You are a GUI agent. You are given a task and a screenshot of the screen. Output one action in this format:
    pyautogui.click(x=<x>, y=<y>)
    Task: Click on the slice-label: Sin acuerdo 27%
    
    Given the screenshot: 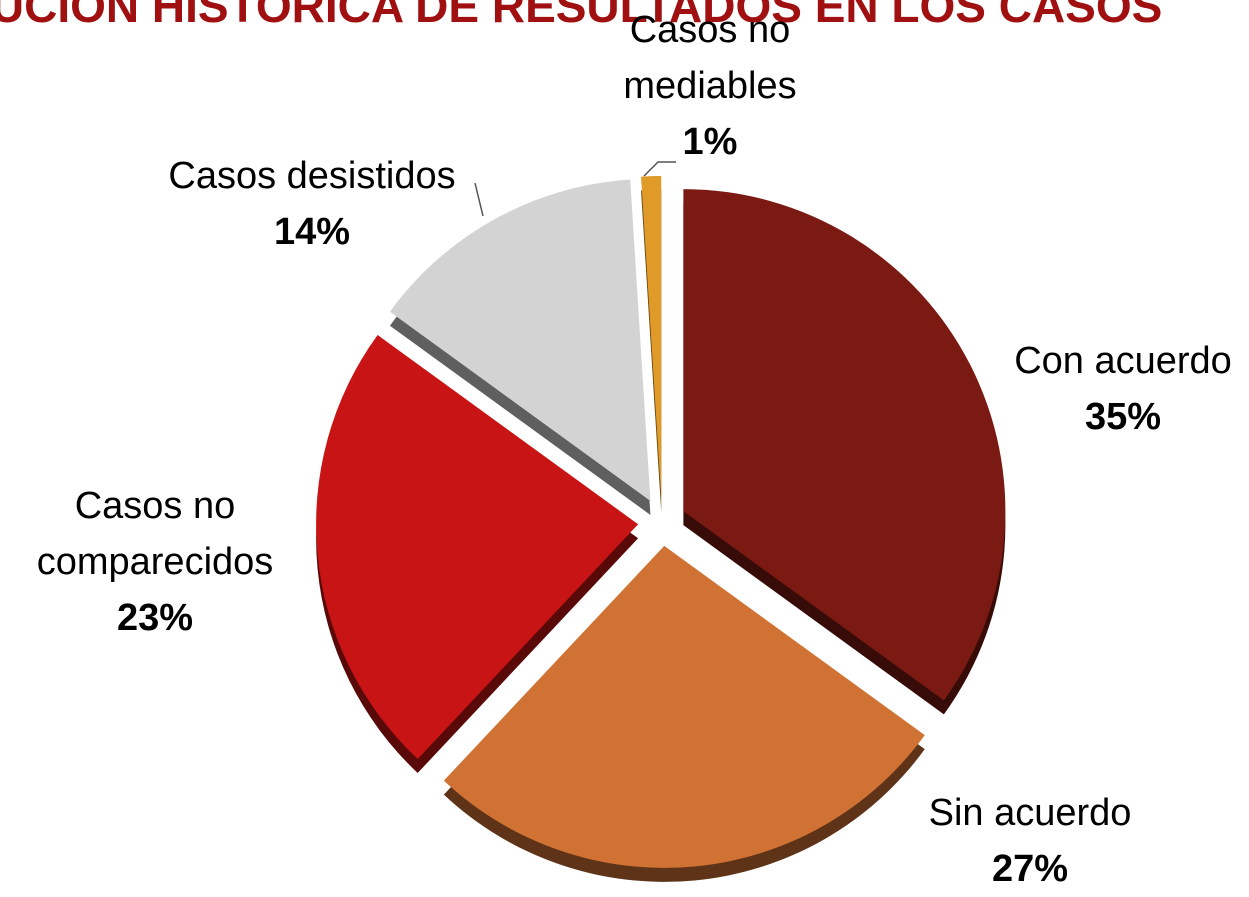 What is the action you would take?
    pyautogui.click(x=1030, y=841)
    